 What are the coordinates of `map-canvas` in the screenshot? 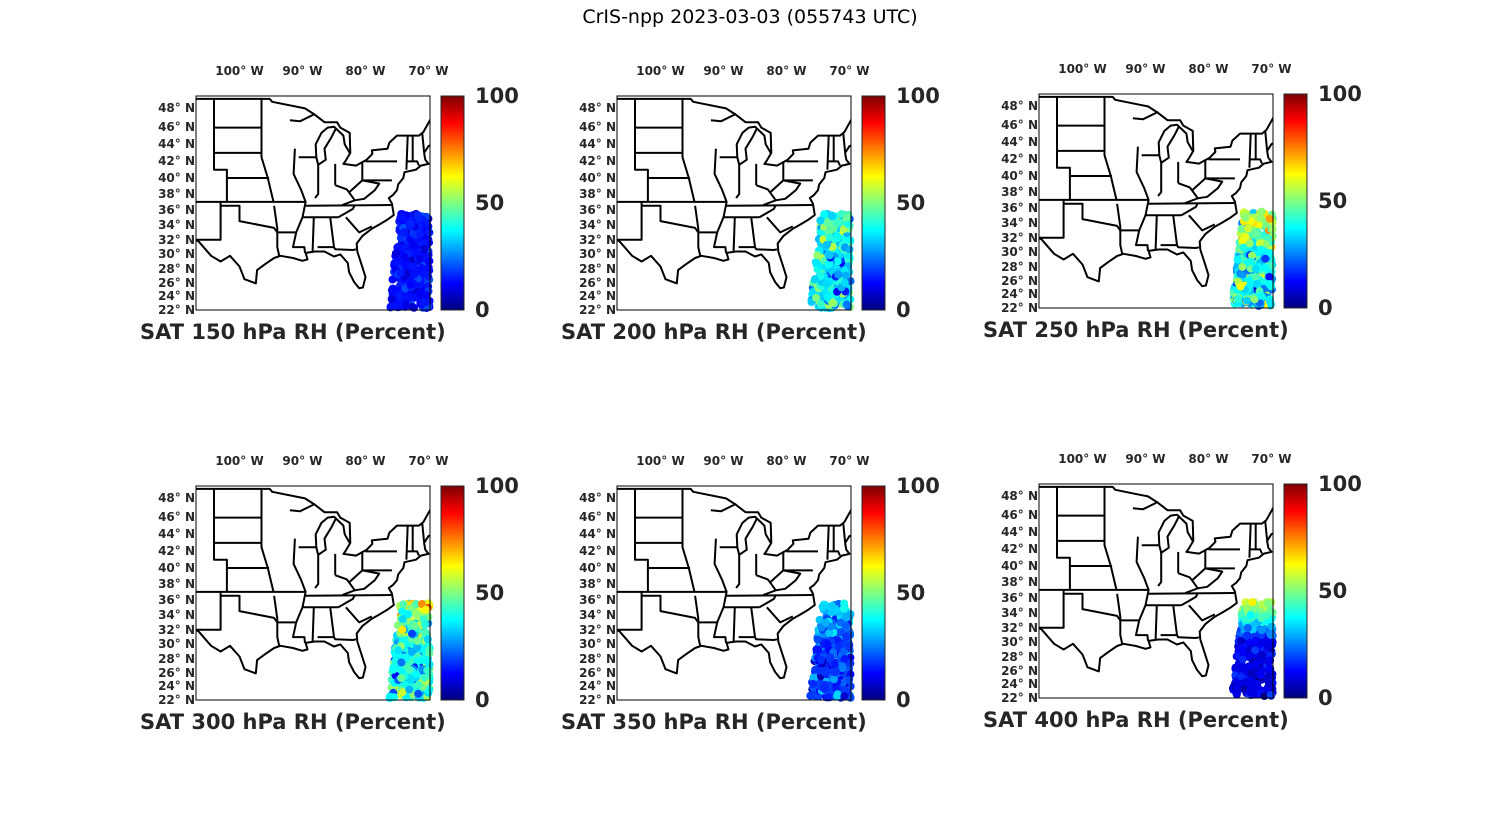 It's located at (751, 203).